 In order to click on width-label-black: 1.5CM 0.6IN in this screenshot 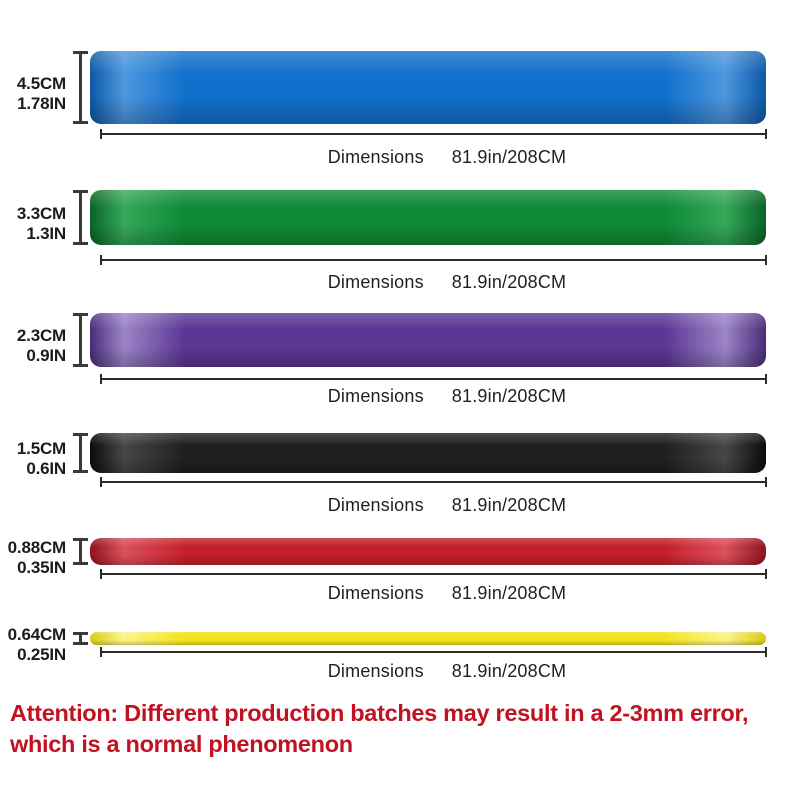, I will do `click(33, 459)`.